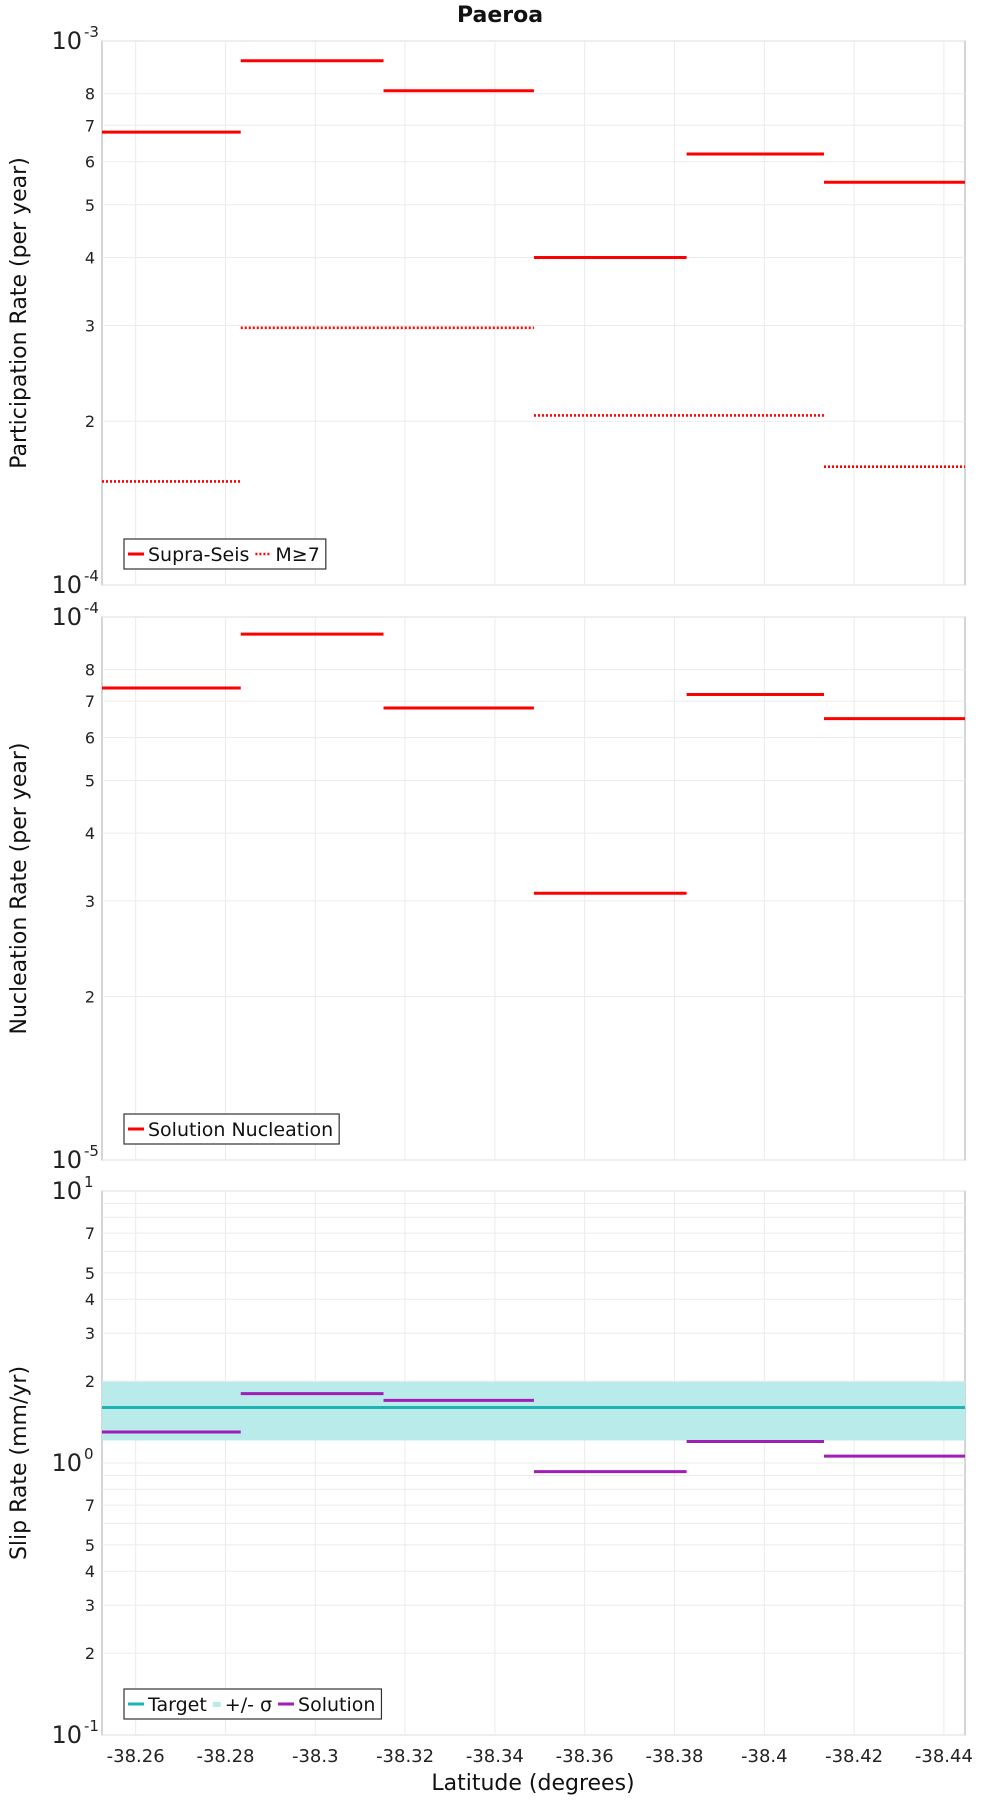  Describe the element at coordinates (19, 889) in the screenshot. I see `y-axis-title: Nucleation Rate (per year)` at that location.